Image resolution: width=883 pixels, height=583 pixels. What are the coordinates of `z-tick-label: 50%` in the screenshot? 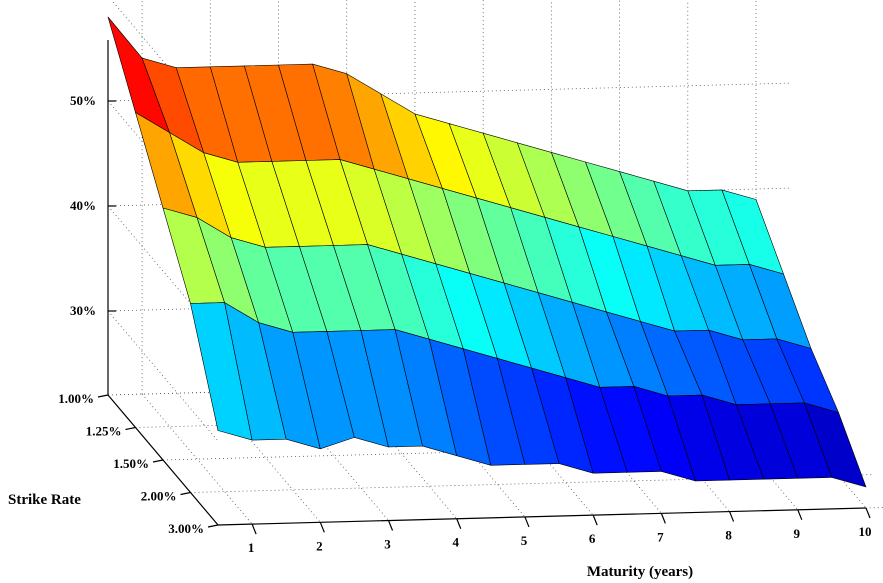 It's located at (83, 100).